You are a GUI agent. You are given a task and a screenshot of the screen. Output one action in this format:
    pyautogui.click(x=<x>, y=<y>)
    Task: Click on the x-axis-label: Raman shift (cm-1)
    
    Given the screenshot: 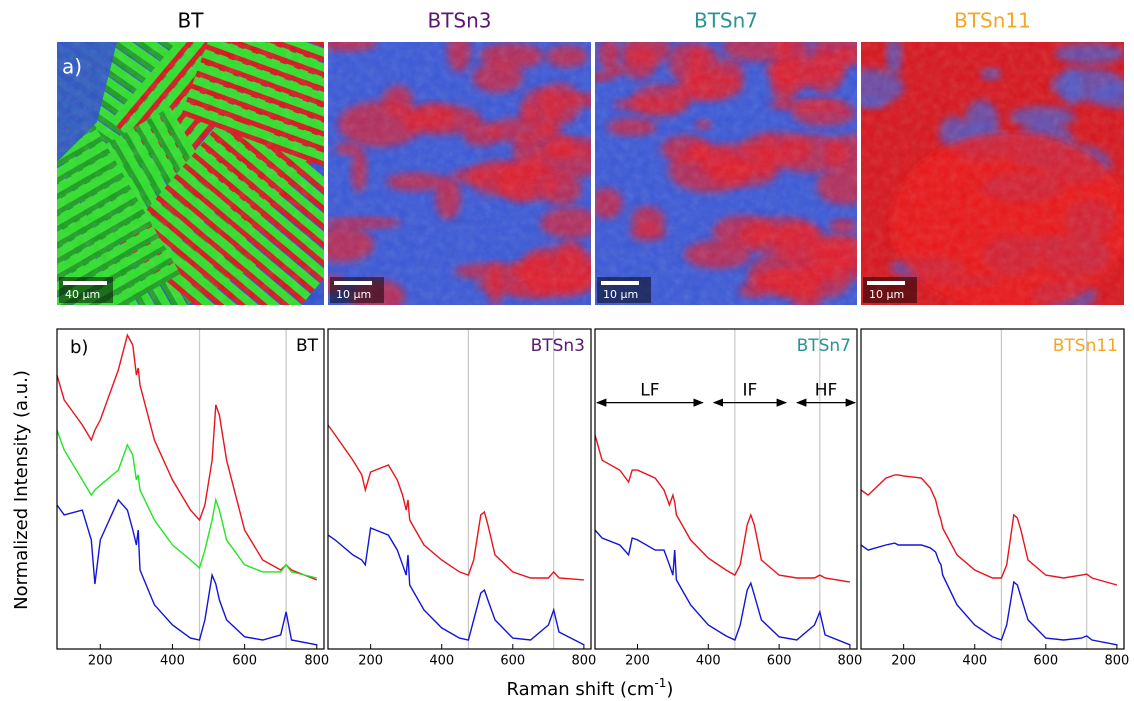 What is the action you would take?
    pyautogui.click(x=590, y=688)
    